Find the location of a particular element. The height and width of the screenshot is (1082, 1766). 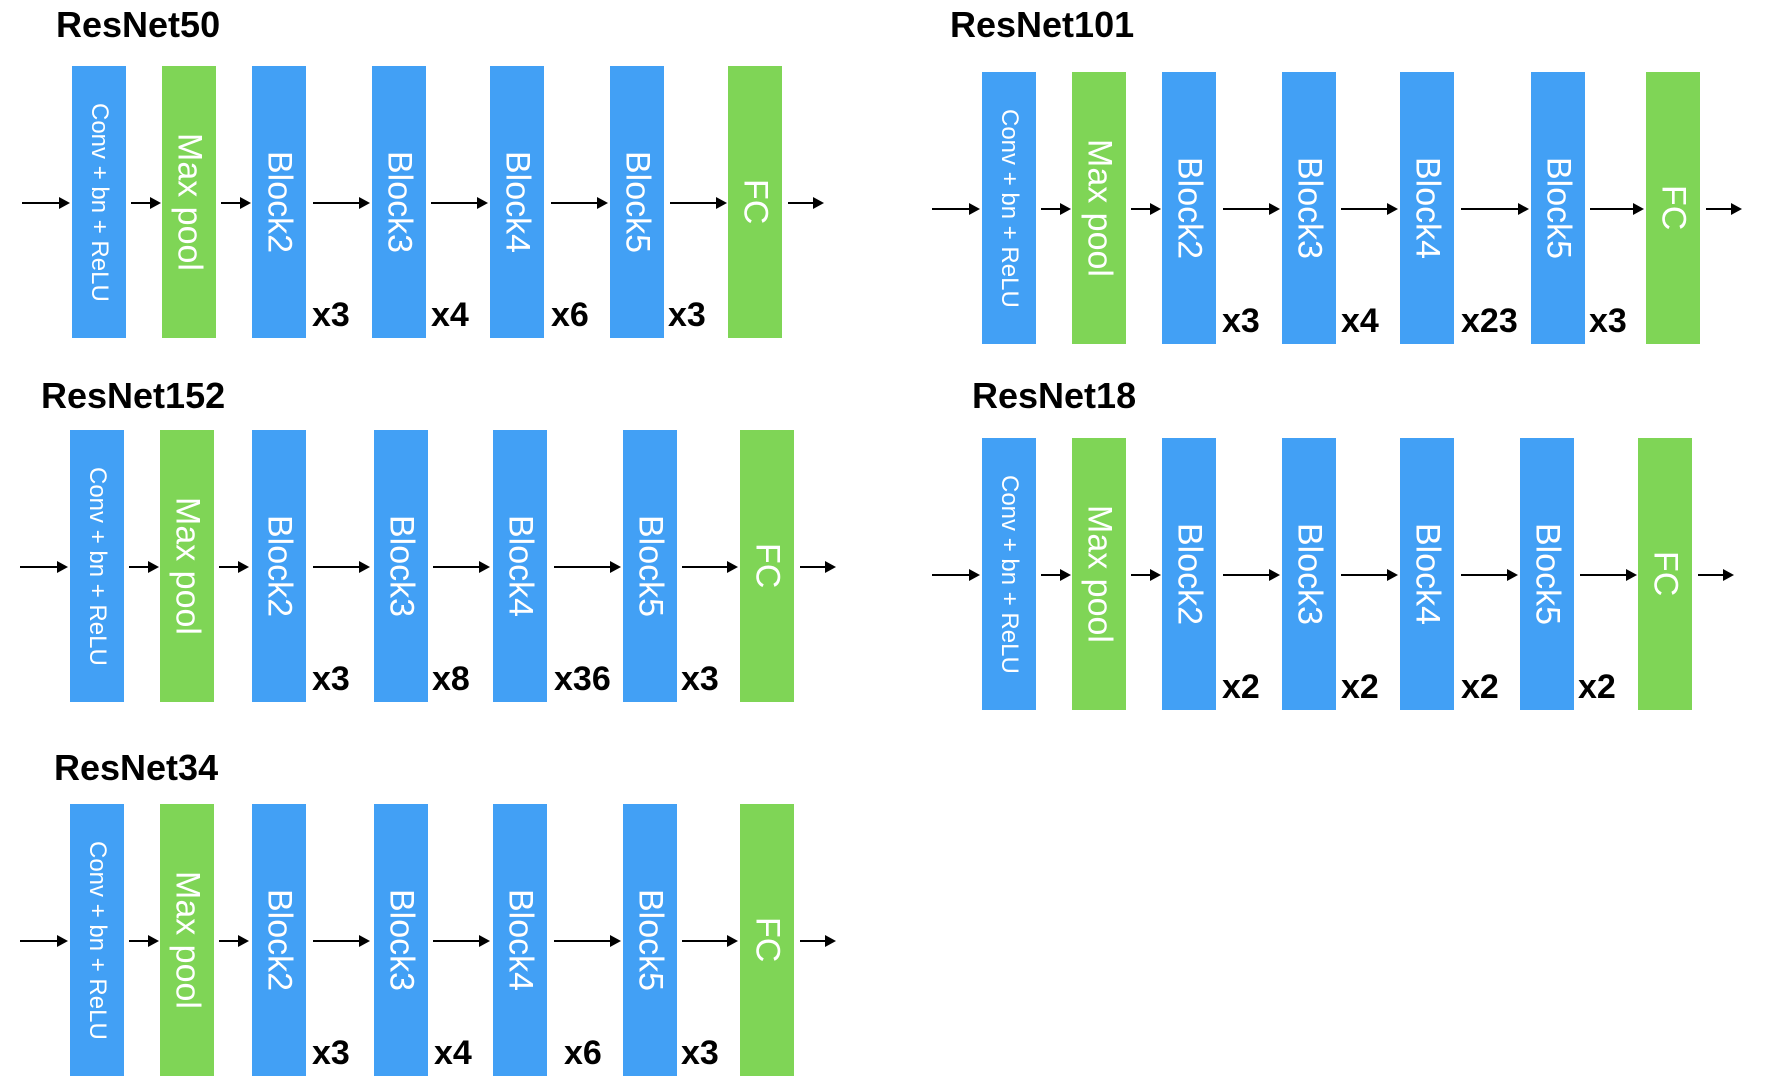

block2-repeat: x2 is located at coordinates (1241, 687).